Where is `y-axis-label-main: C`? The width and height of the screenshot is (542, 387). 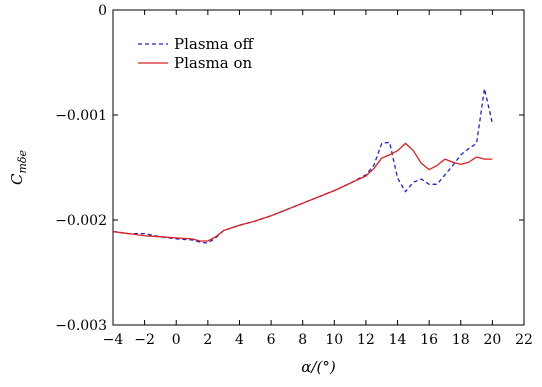
y-axis-label-main: C is located at coordinates (17, 179).